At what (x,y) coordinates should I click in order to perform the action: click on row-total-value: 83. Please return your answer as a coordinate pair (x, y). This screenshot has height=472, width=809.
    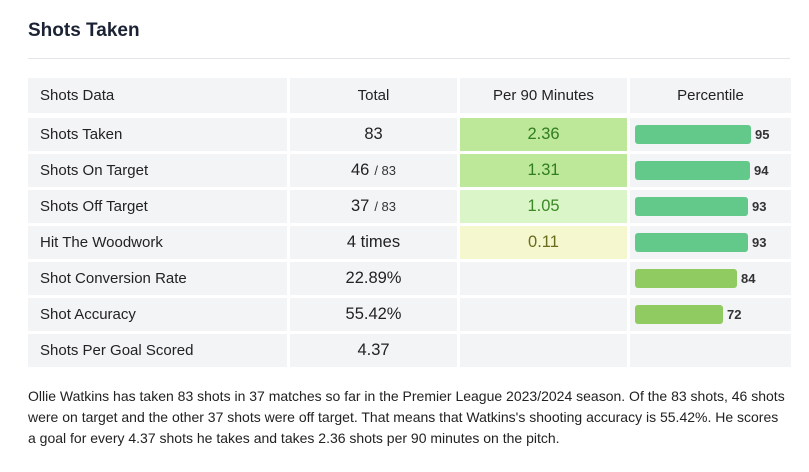
    Looking at the image, I should click on (373, 134).